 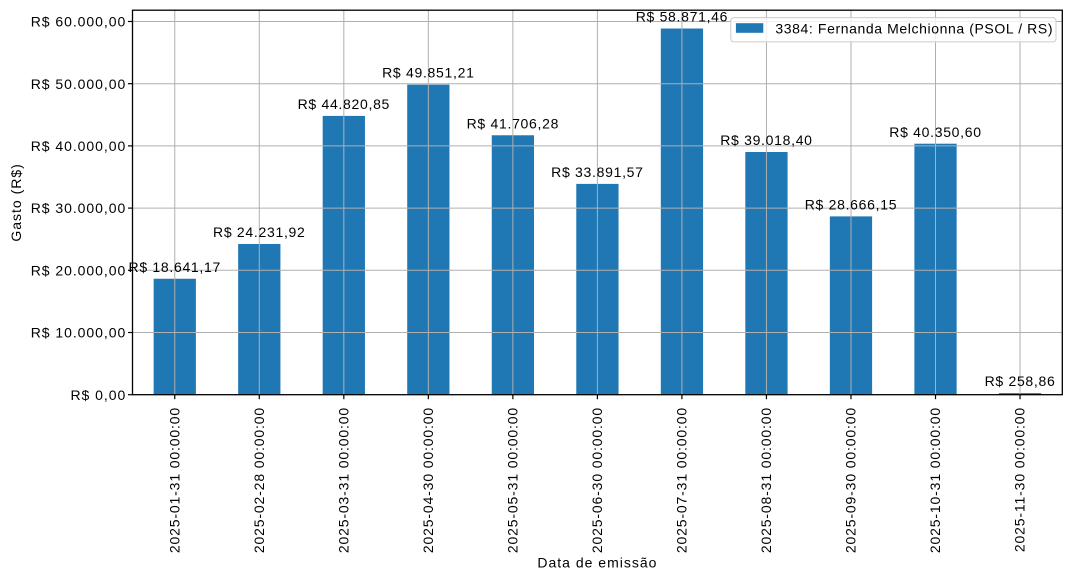 What do you see at coordinates (512, 480) in the screenshot?
I see `svg-text: 2025-05-31 00:00:00` at bounding box center [512, 480].